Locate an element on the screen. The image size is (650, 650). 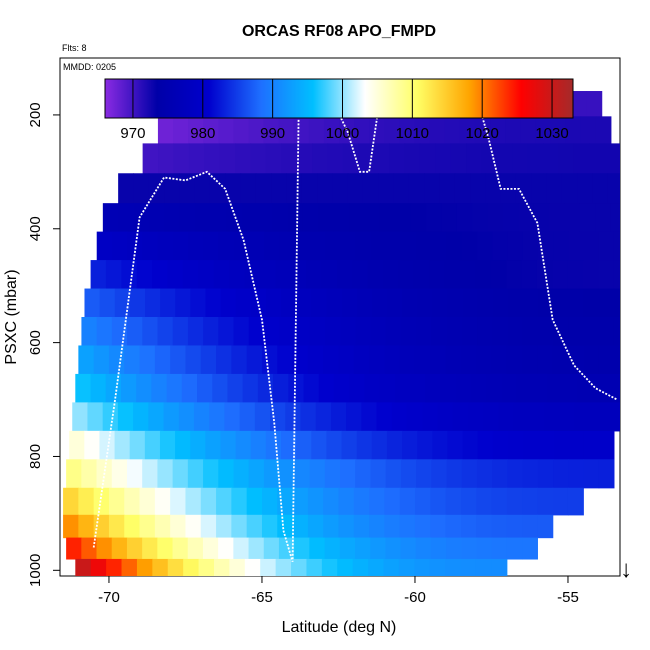
colorbar-tick-label: 990 is located at coordinates (272, 133).